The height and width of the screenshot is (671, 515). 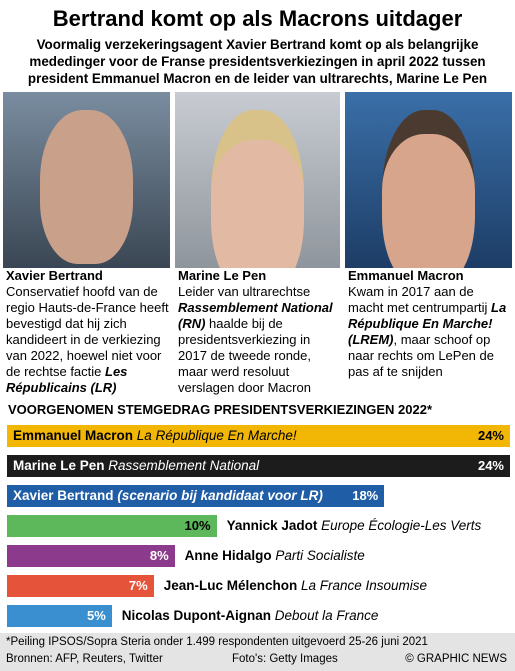 I want to click on party-name: Europe Écologie-Les Verts, so click(x=401, y=525).